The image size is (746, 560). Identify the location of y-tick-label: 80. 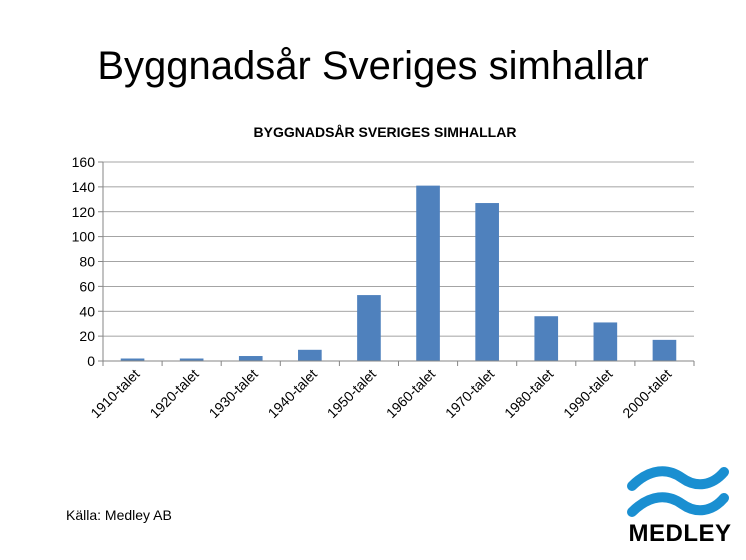
(87, 262).